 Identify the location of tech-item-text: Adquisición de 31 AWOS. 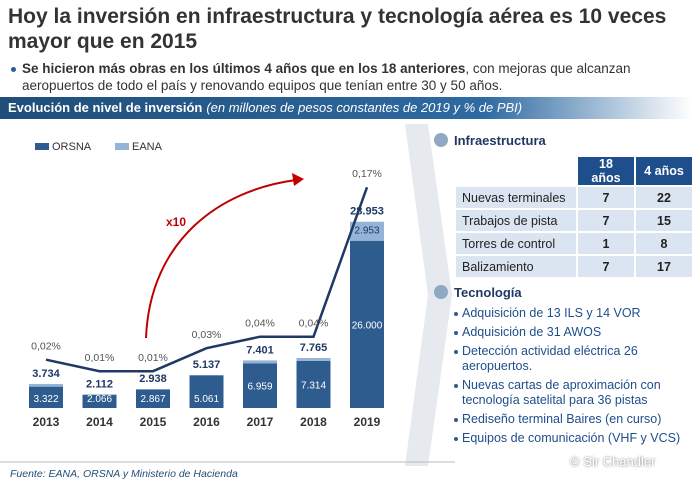
(532, 332).